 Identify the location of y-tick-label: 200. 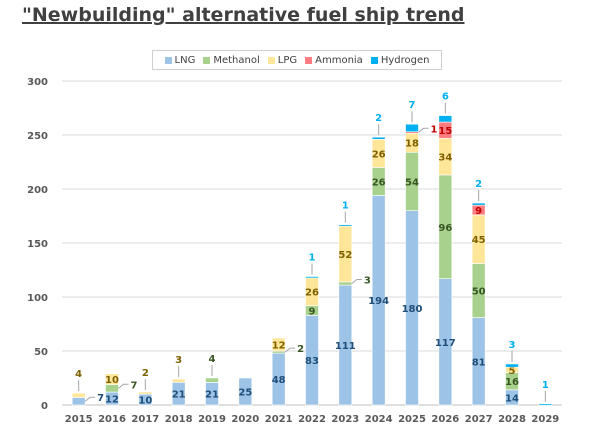
(37, 190).